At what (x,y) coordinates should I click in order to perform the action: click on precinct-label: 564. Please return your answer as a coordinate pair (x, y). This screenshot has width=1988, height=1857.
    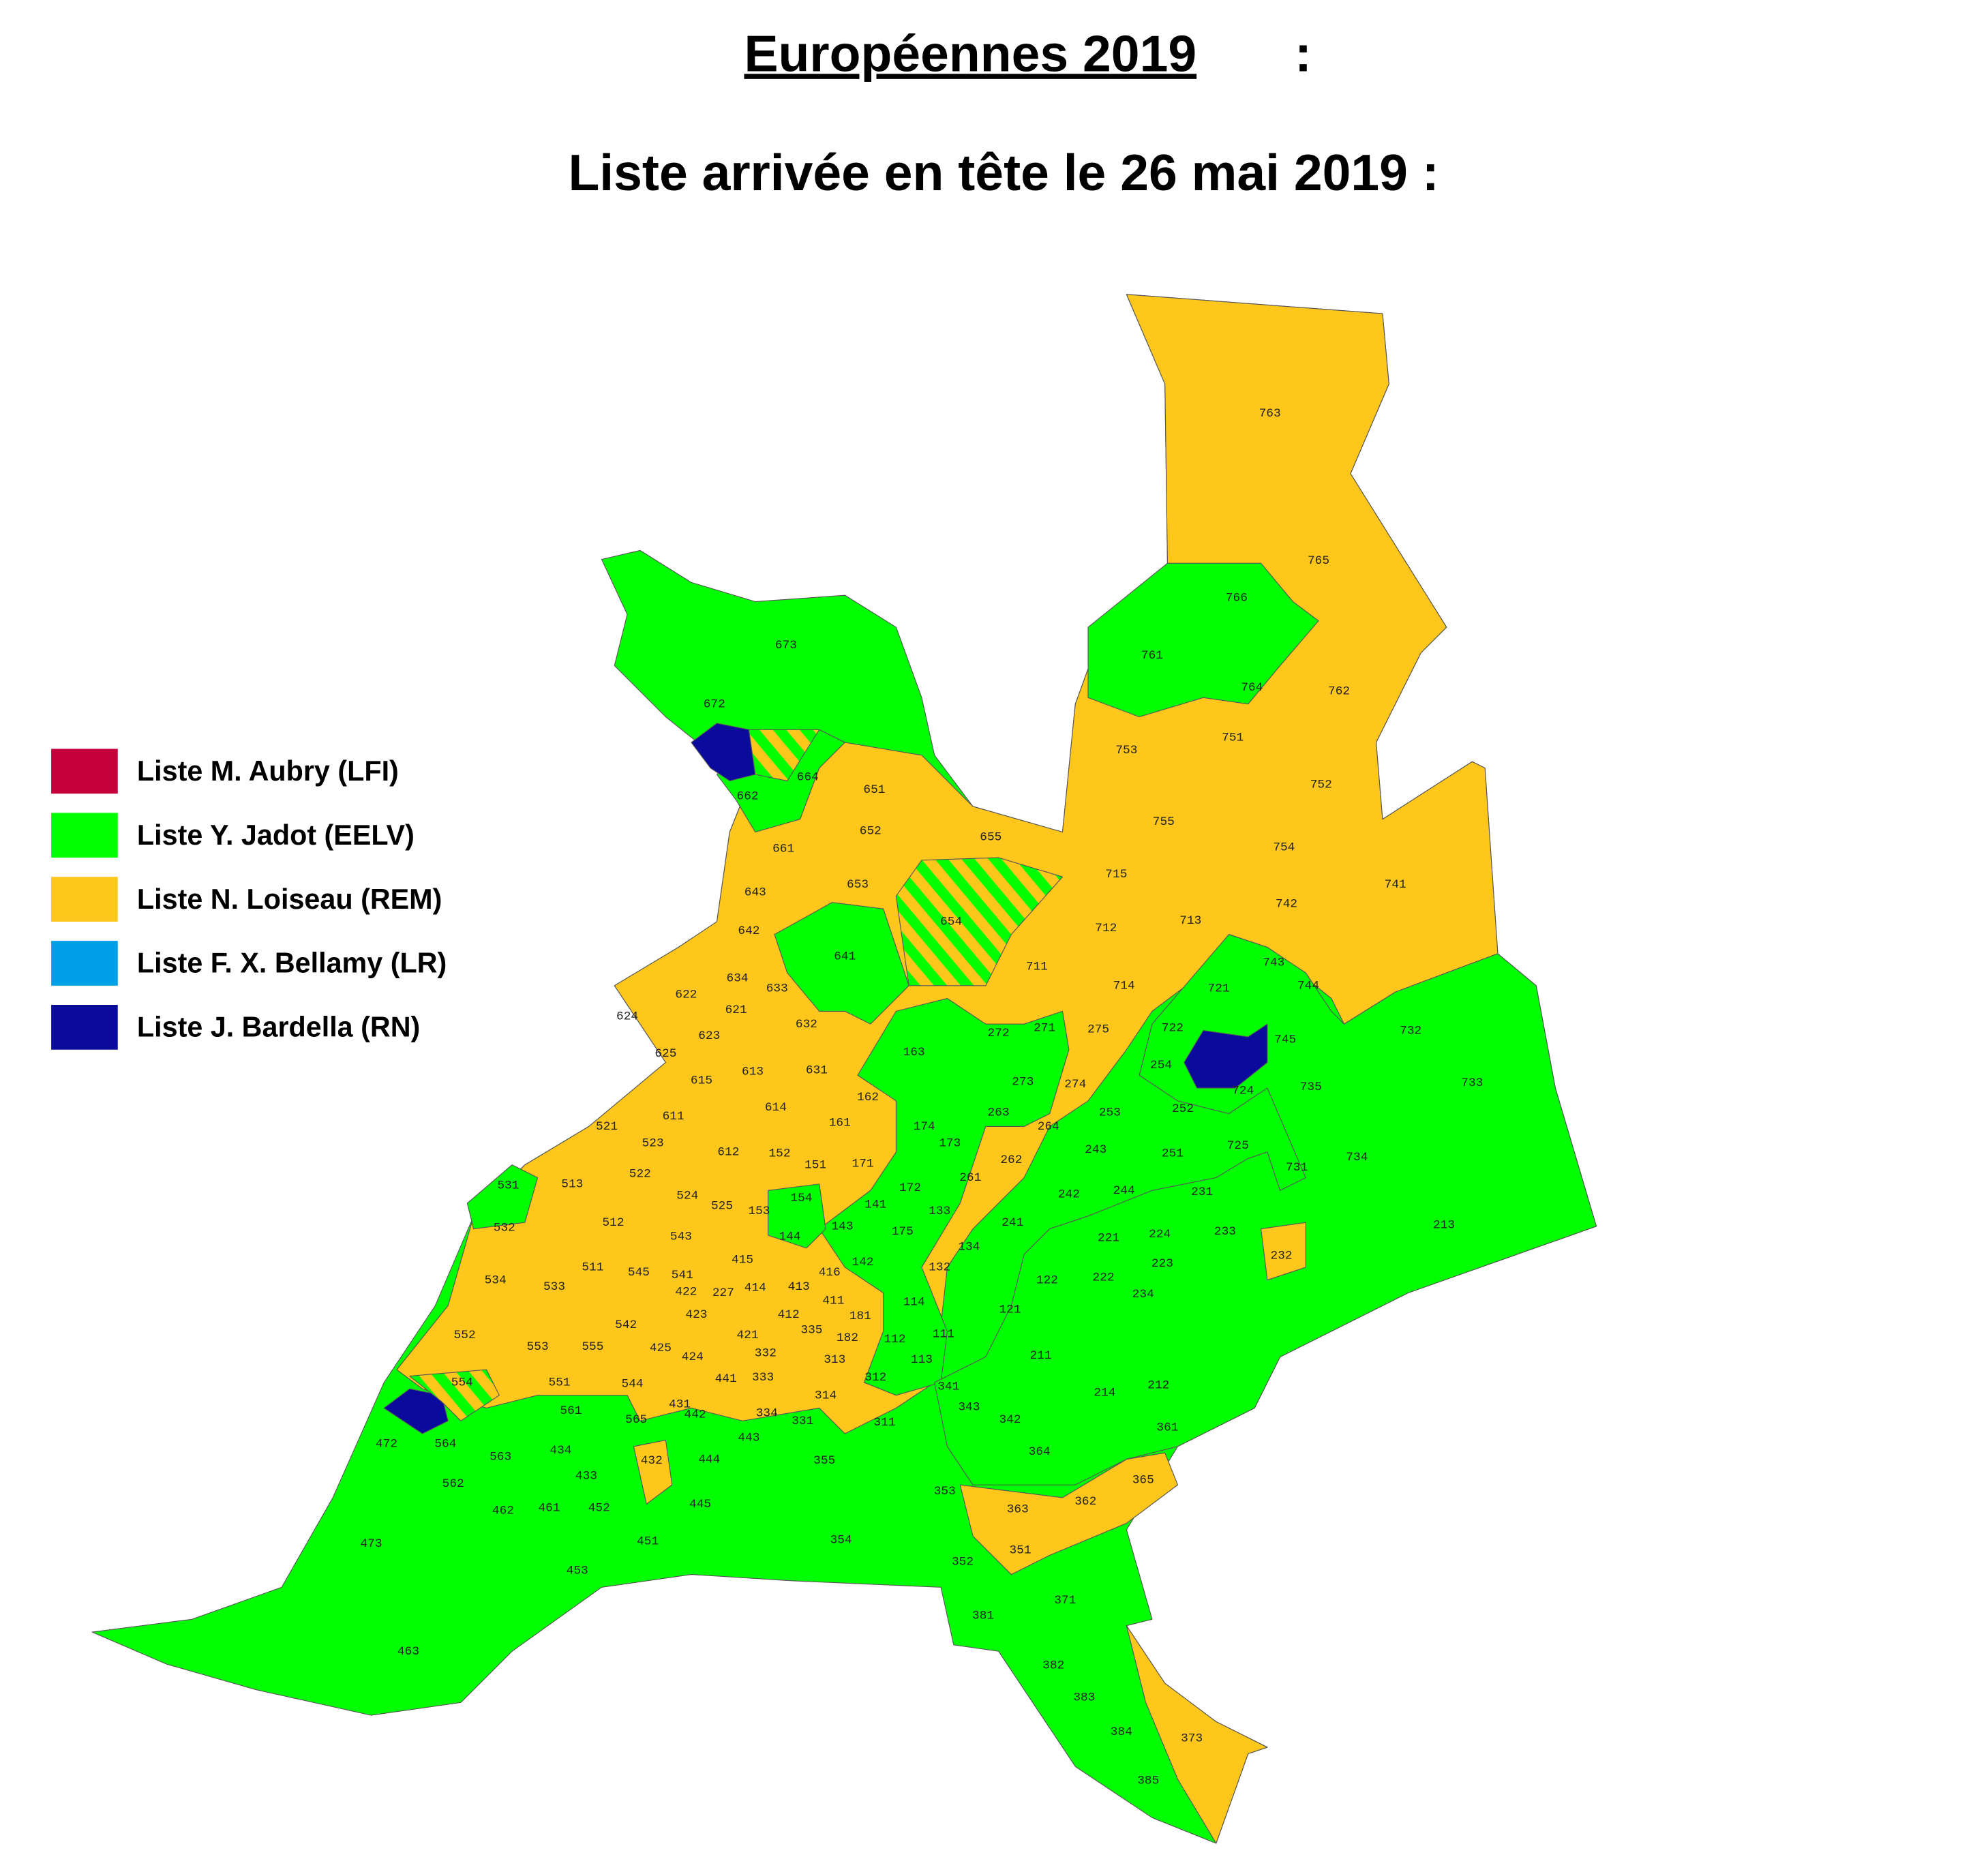
    Looking at the image, I should click on (445, 1444).